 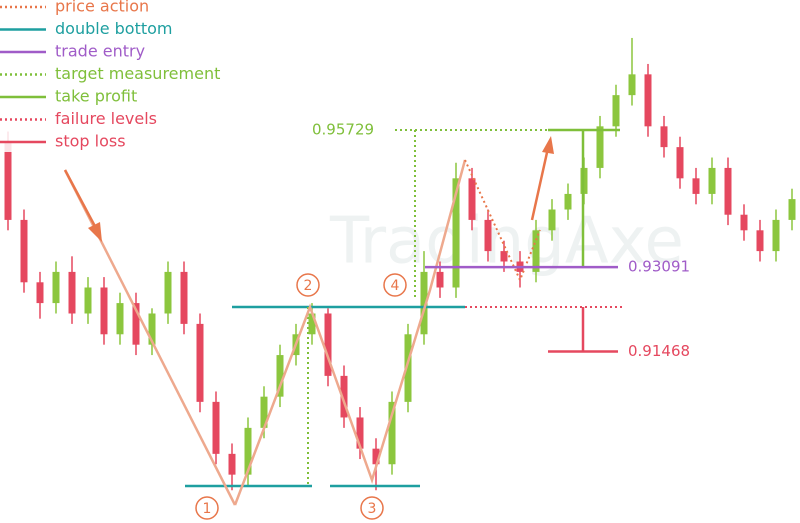 I want to click on legend-label: target measurement, so click(x=137, y=73).